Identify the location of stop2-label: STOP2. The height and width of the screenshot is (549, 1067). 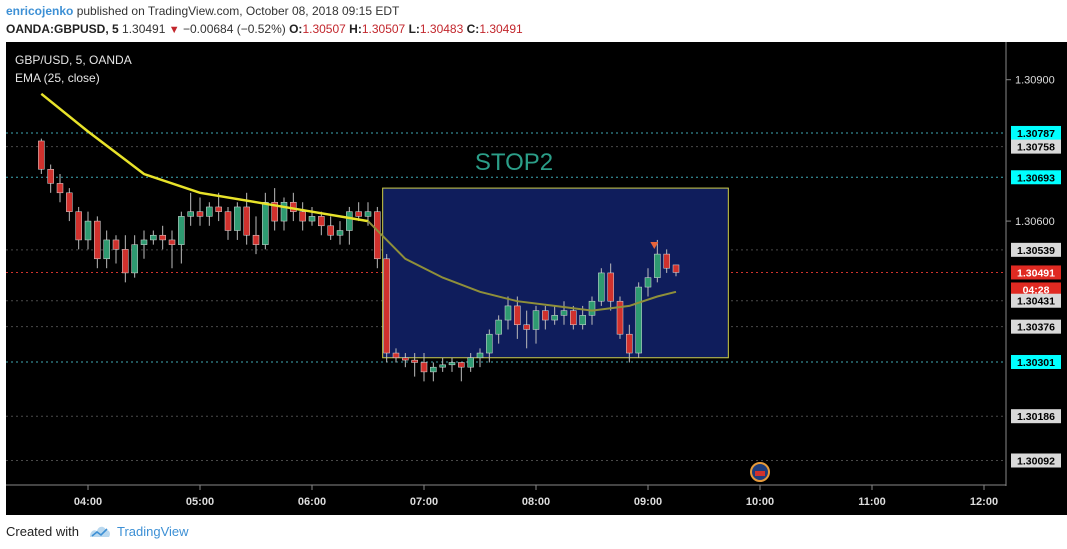
(514, 162).